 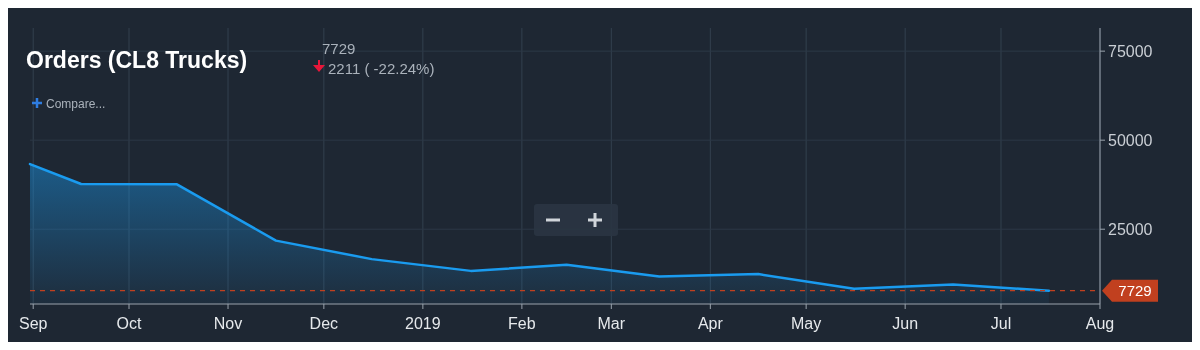 What do you see at coordinates (1130, 141) in the screenshot?
I see `y-tick-label: 50000` at bounding box center [1130, 141].